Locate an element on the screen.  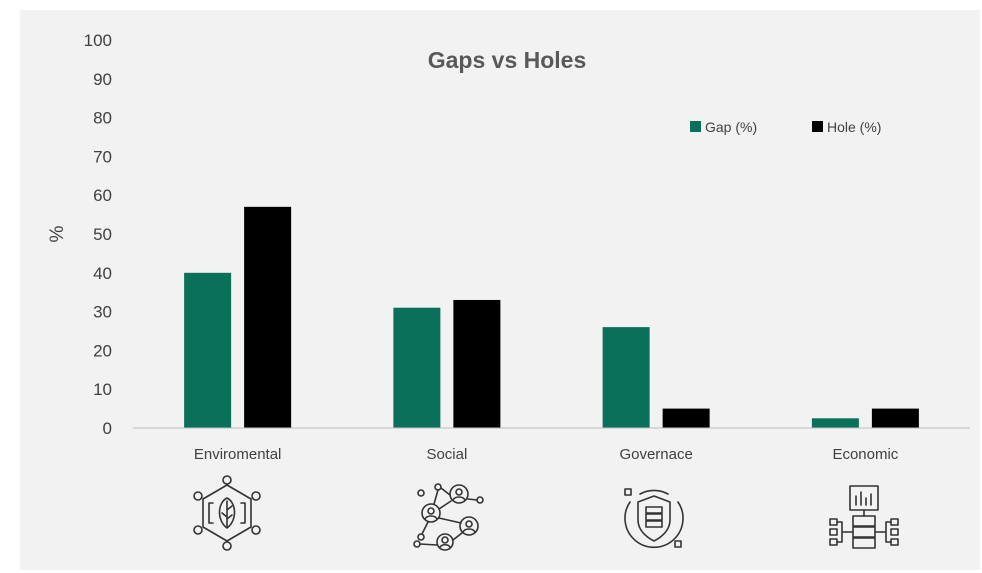
gap-bar-governace is located at coordinates (626, 377).